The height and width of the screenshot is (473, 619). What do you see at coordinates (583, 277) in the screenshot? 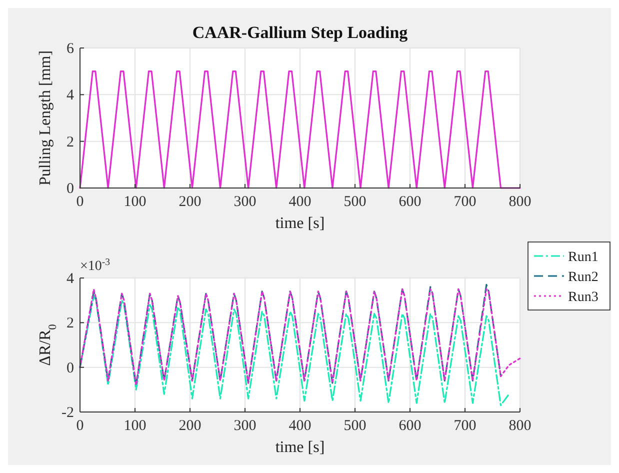
I see `legend-label: Run2` at bounding box center [583, 277].